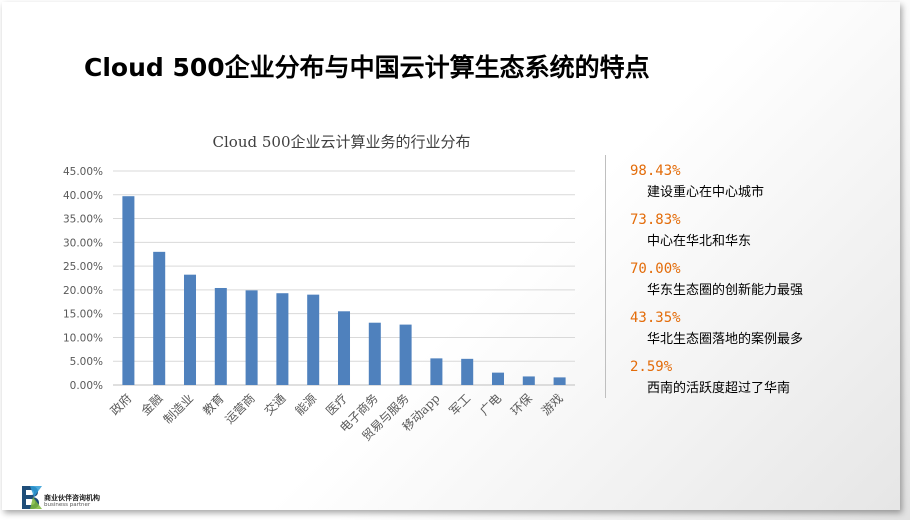  I want to click on y-tick-label: 25.00%, so click(83, 267).